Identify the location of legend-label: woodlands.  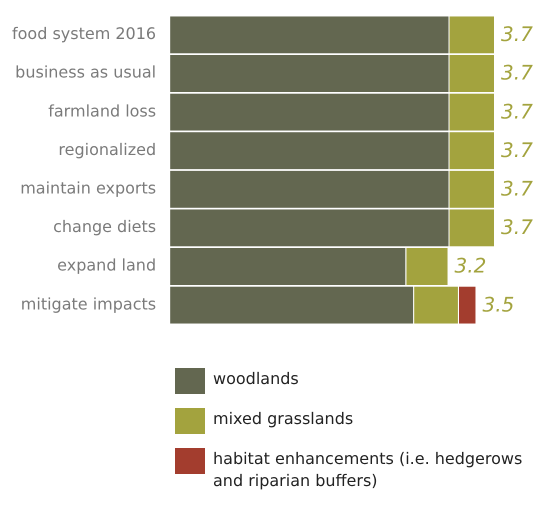
(256, 379).